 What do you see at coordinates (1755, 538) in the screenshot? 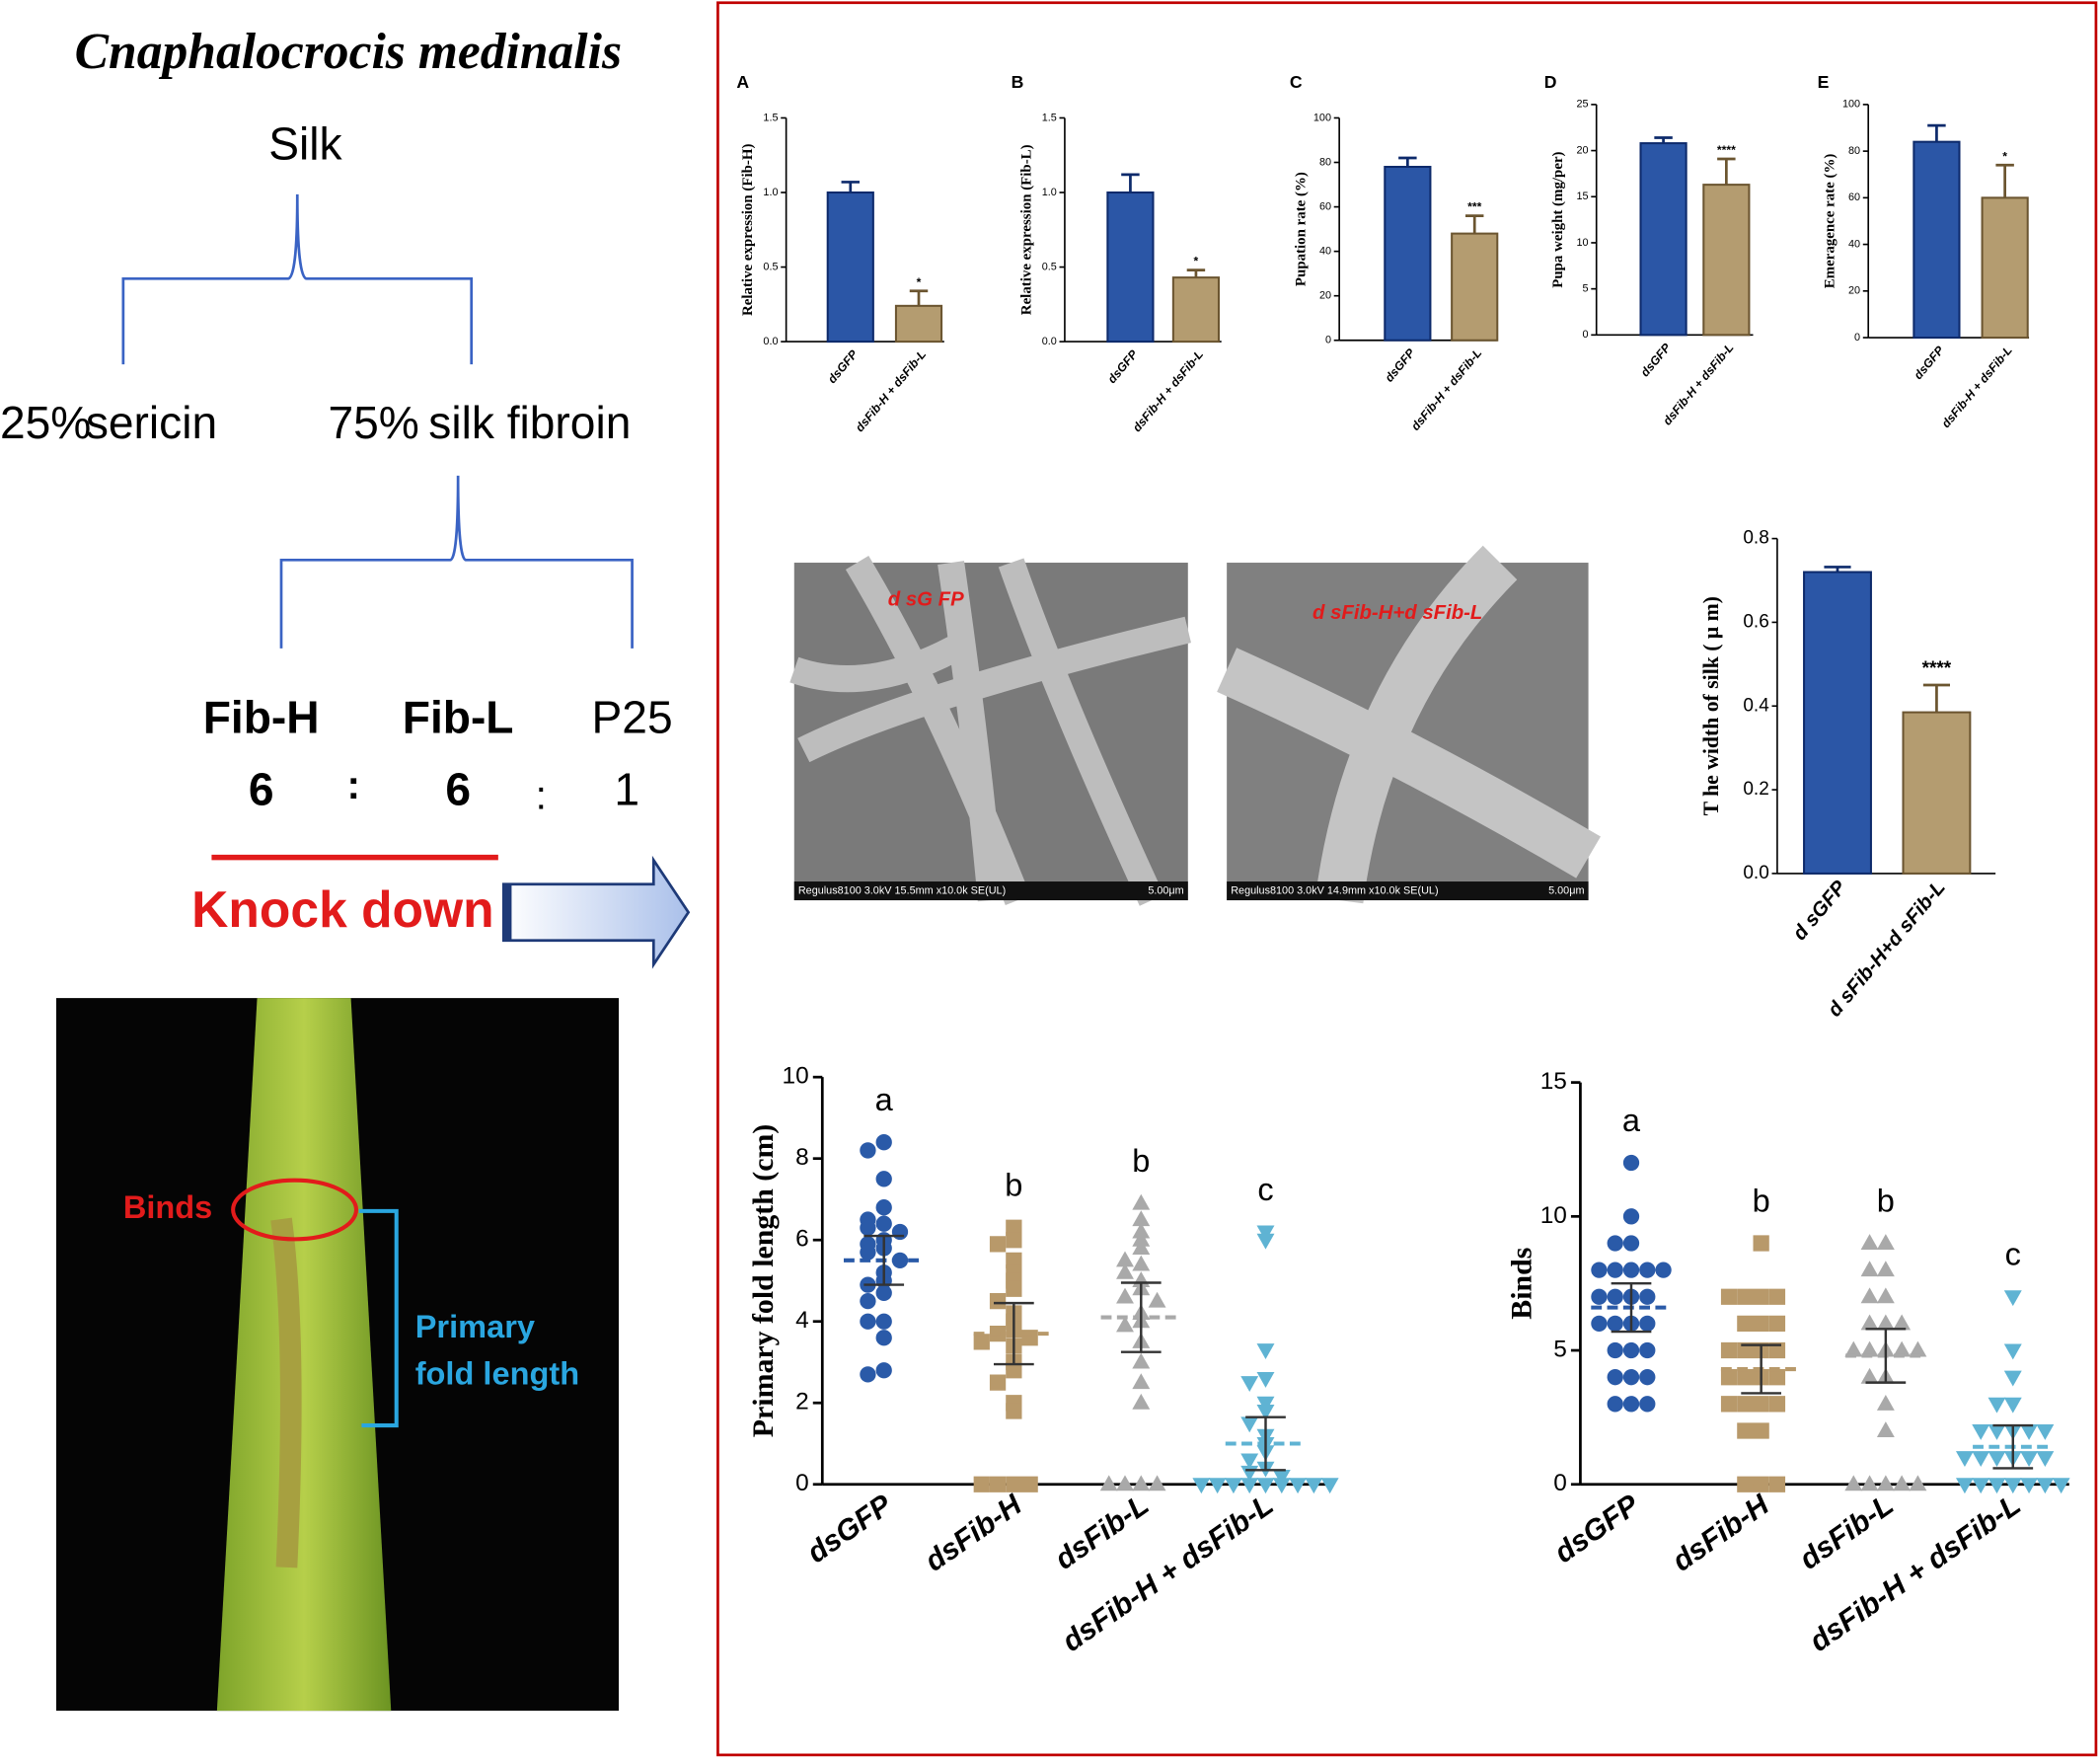
I see `y-tick-label: 0.8` at bounding box center [1755, 538].